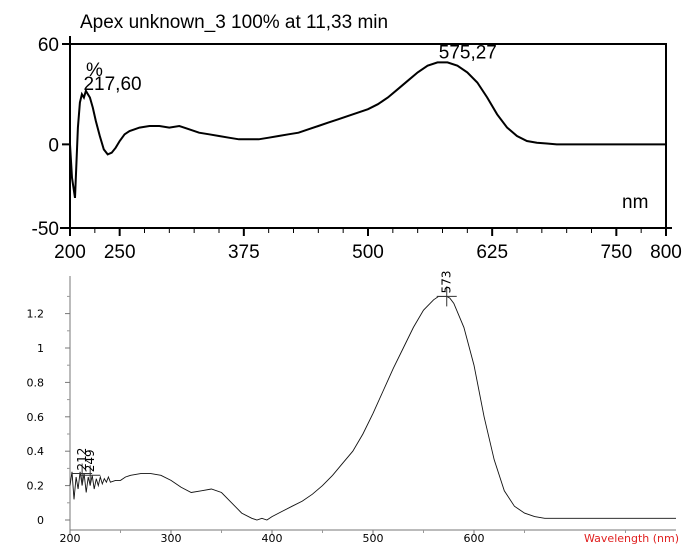  What do you see at coordinates (373, 538) in the screenshot?
I see `bottom-x-tick-label: 500` at bounding box center [373, 538].